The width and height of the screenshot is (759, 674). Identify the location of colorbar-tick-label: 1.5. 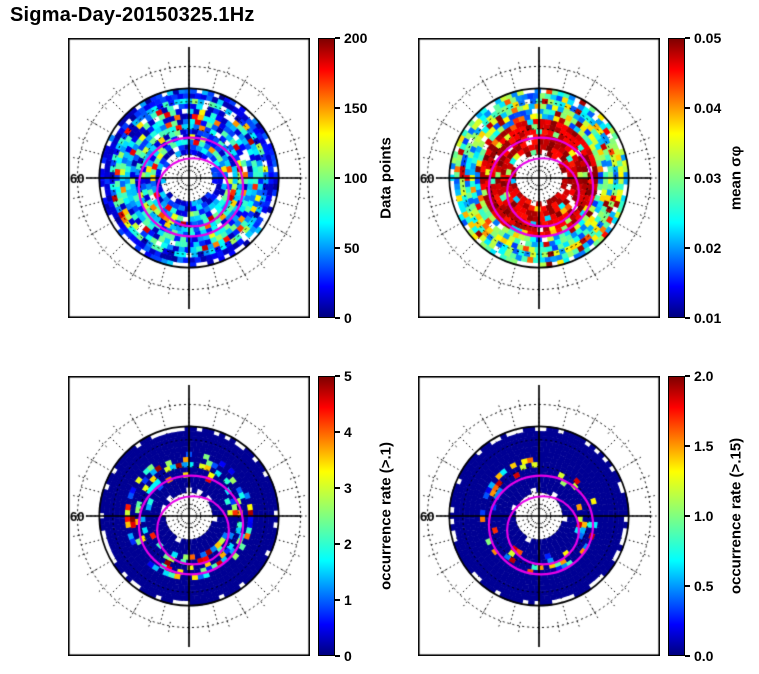
(704, 446).